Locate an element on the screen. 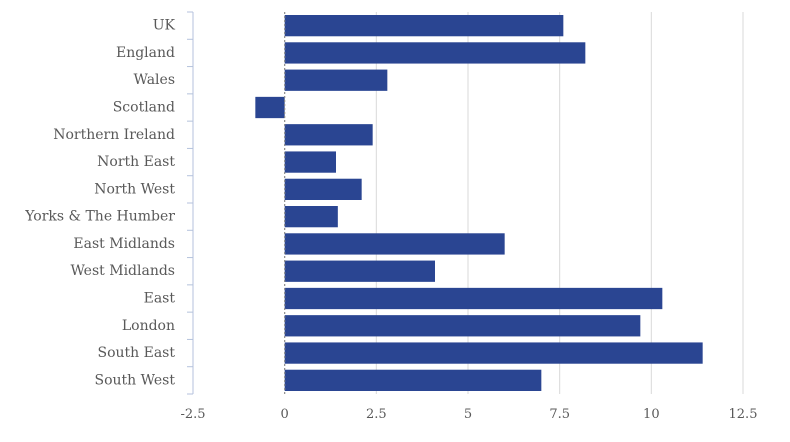 This screenshot has width=790, height=442. category-label-7: Yorks & The Humber is located at coordinates (99, 217).